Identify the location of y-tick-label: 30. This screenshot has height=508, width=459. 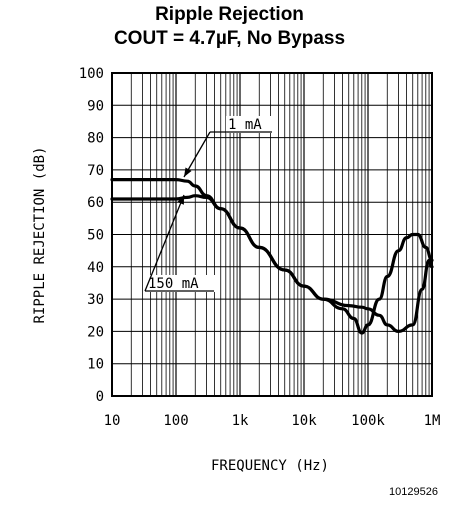
(95, 300).